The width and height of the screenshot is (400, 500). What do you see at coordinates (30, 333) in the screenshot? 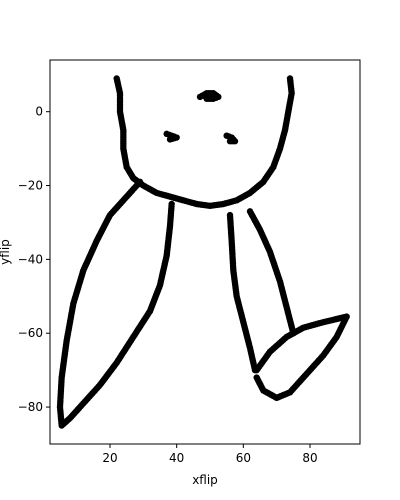
I see `y-tick-label: −60` at bounding box center [30, 333].